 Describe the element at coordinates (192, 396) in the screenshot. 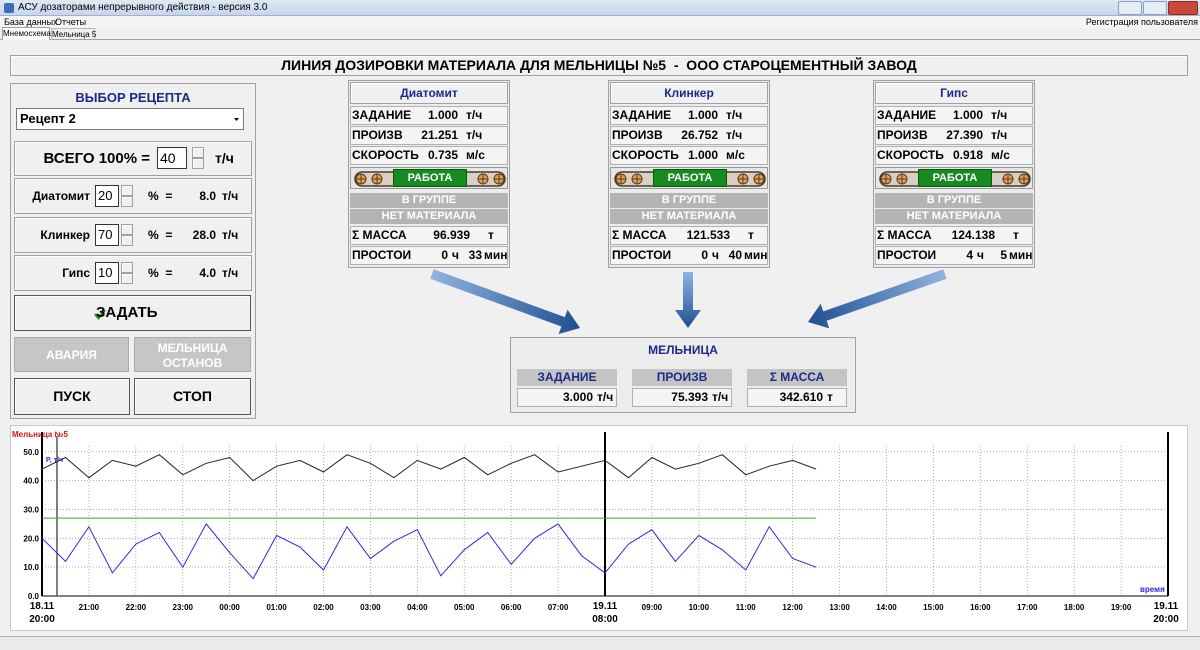

I see `stop-button: СТОП` at that location.